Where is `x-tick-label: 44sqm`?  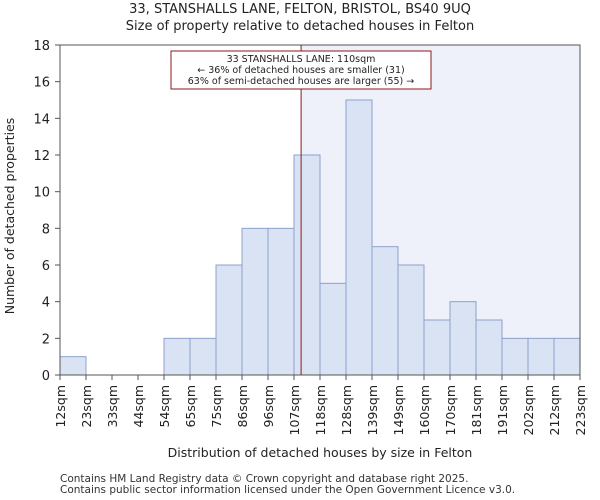 x-tick-label: 44sqm is located at coordinates (138, 406).